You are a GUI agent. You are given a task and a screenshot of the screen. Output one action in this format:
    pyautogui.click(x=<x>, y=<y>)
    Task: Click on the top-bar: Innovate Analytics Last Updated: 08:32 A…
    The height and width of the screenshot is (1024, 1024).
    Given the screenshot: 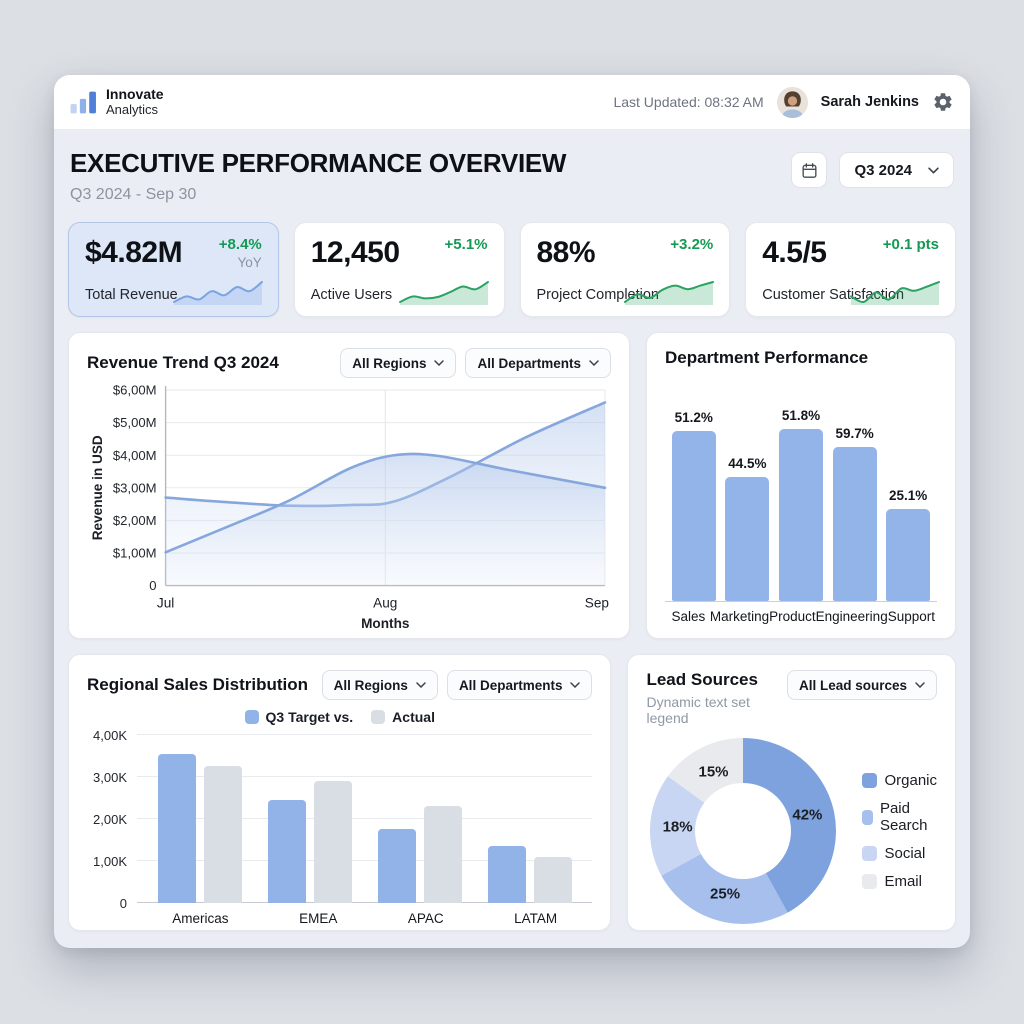 What is the action you would take?
    pyautogui.click(x=512, y=102)
    